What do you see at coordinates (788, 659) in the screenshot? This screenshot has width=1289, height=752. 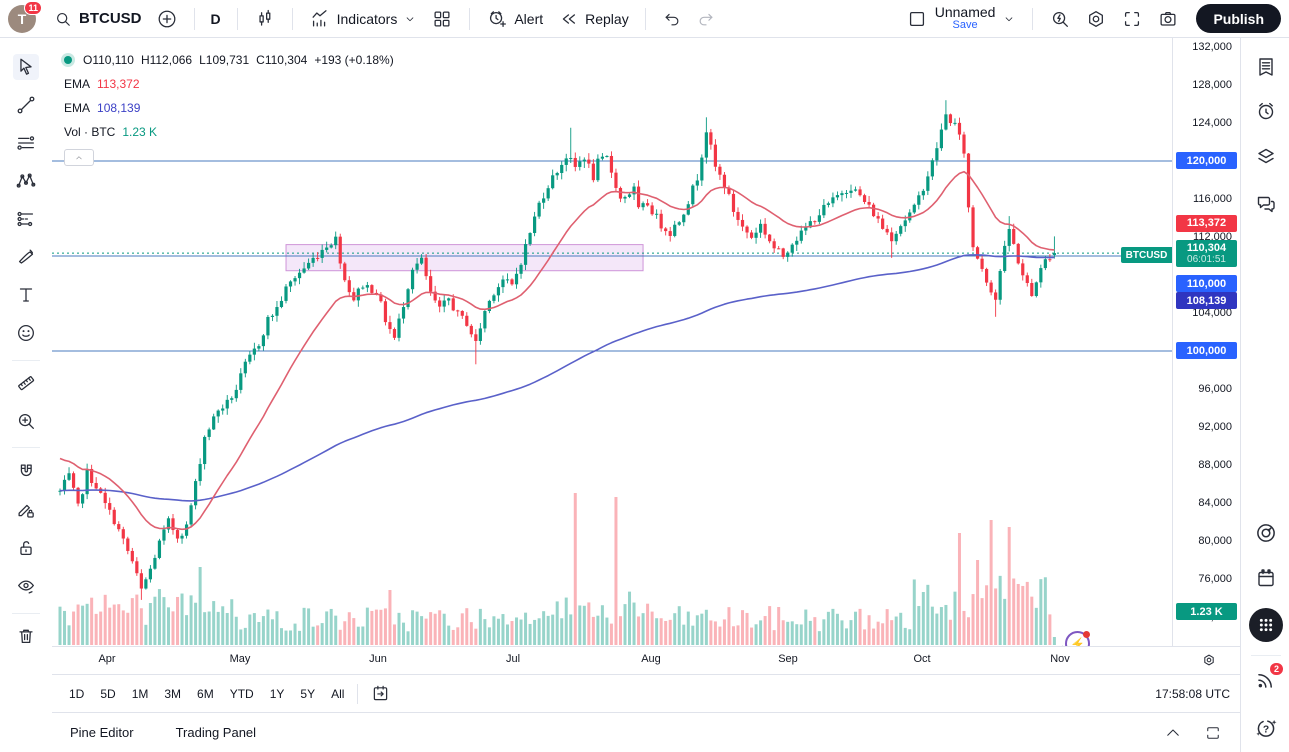 I see `time-axis-month-label: Sep` at bounding box center [788, 659].